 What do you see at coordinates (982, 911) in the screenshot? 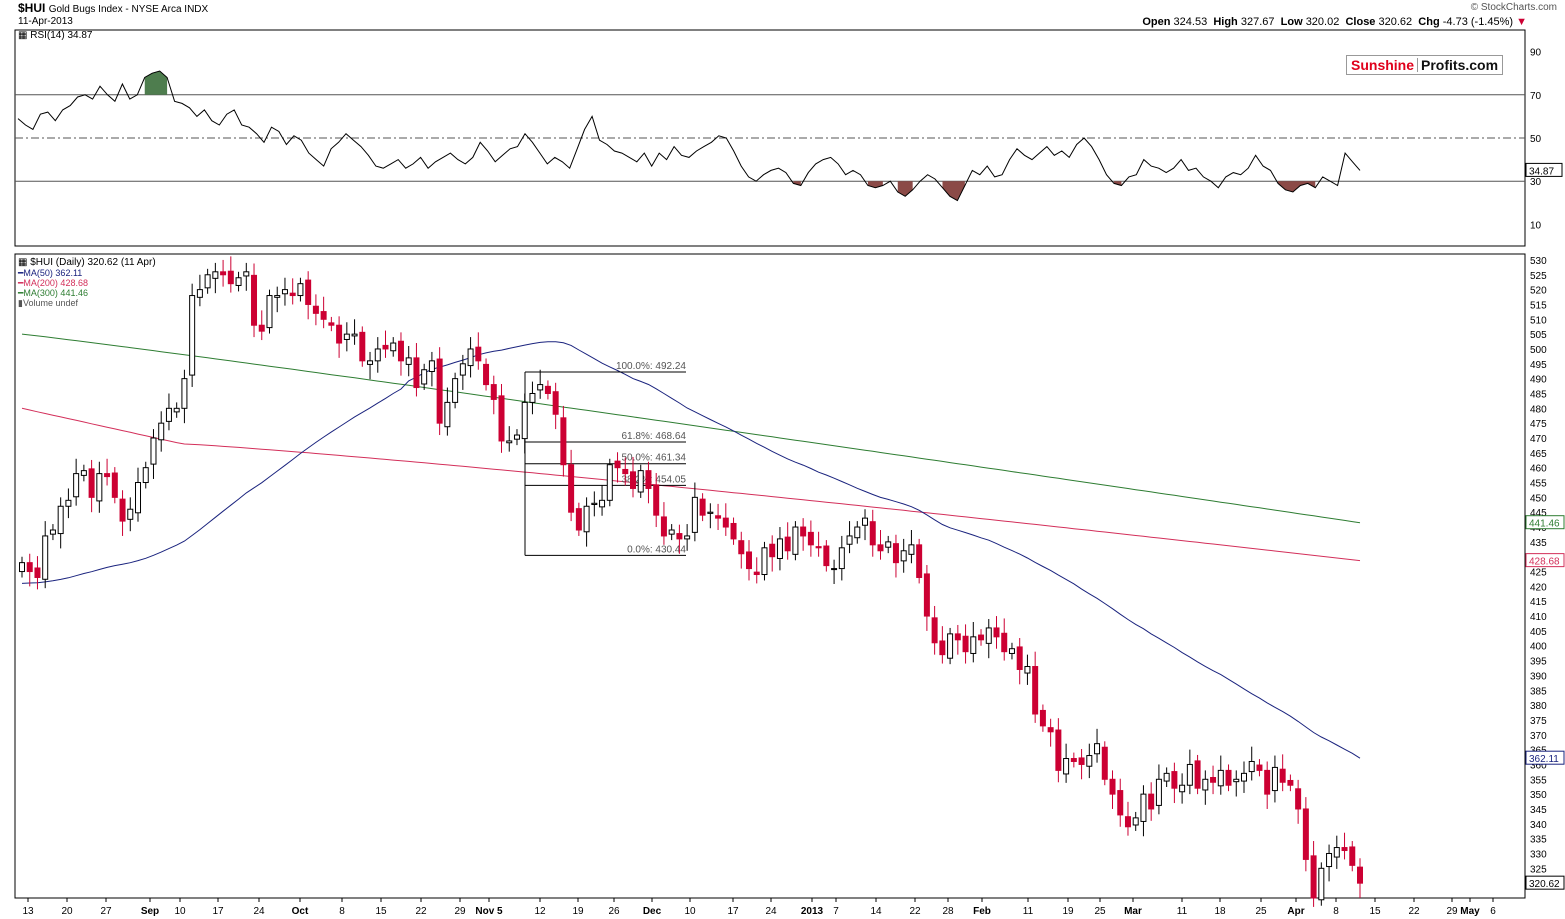
I see `x-tick-label: Feb` at bounding box center [982, 911].